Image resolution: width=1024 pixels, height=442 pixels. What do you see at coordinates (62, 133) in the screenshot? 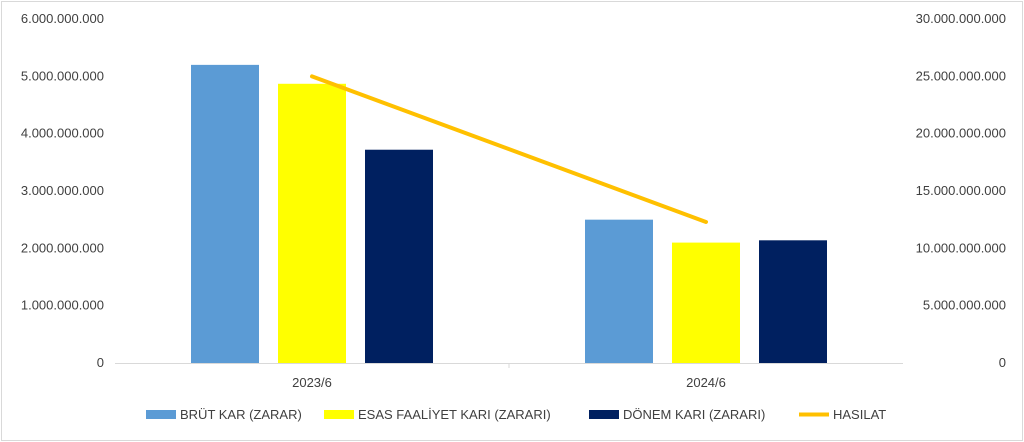
I see `y-left-tick-label: 4.000.000.000` at bounding box center [62, 133].